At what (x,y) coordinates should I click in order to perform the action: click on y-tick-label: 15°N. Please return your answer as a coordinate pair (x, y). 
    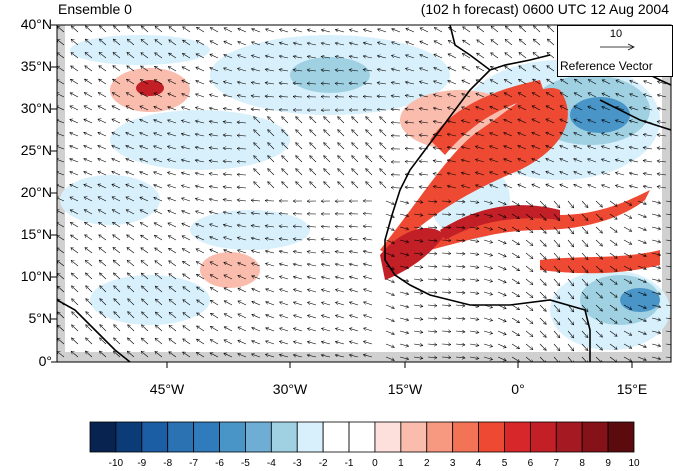
    Looking at the image, I should click on (36, 234).